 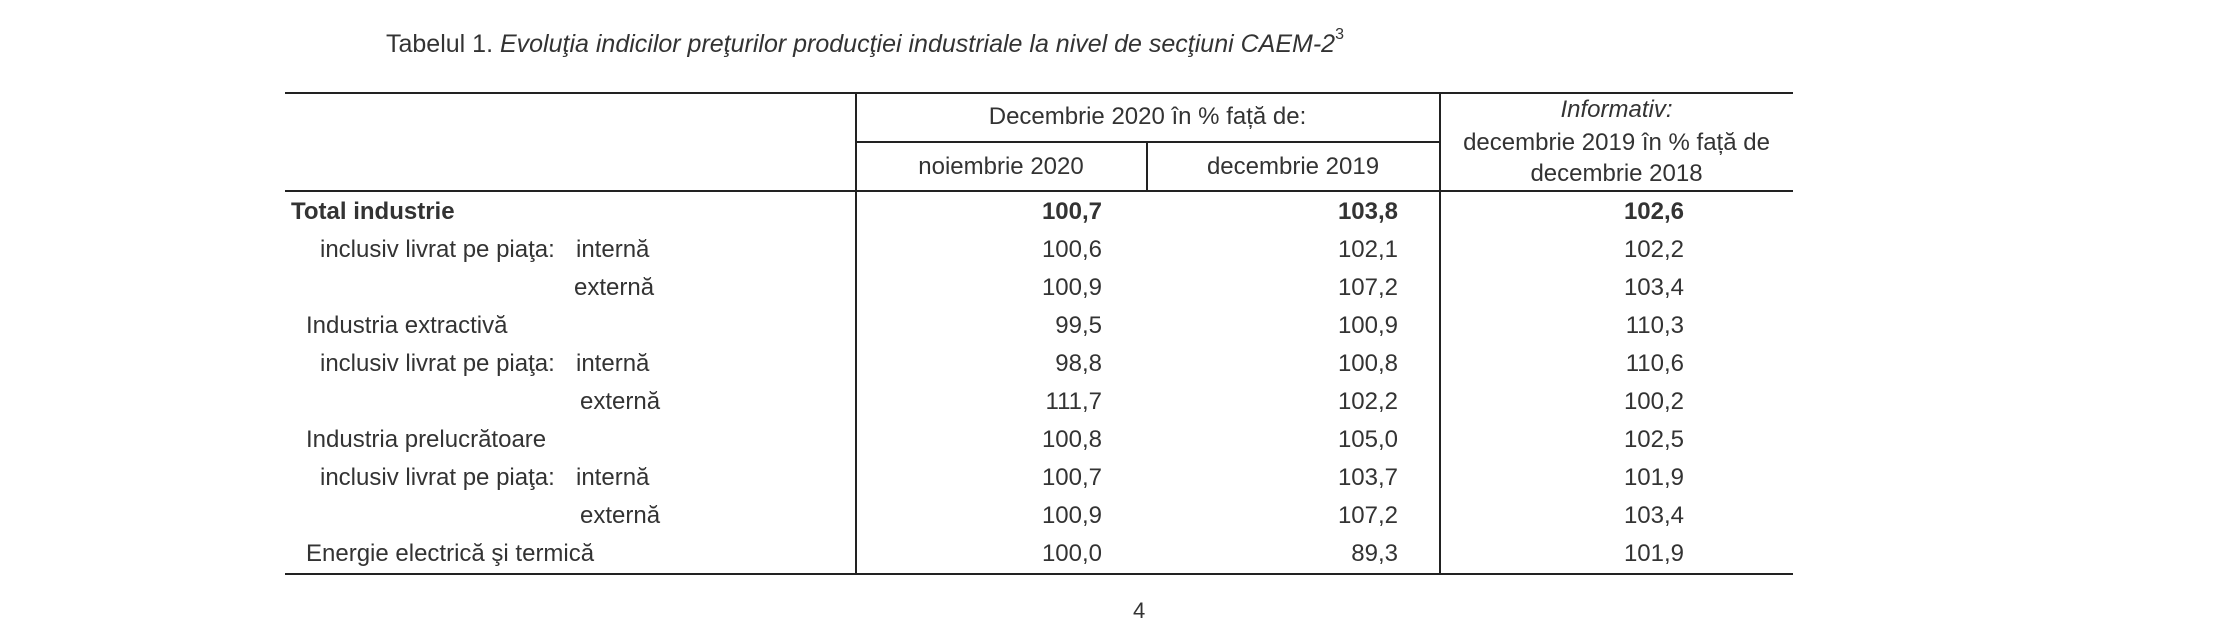 I want to click on cell-v1: 100,6, so click(x=1071, y=249).